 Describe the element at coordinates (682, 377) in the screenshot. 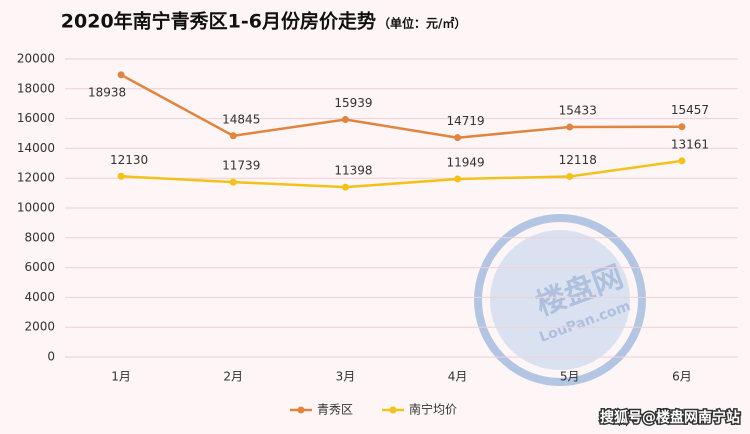

I see `x-tick-label: 6月` at that location.